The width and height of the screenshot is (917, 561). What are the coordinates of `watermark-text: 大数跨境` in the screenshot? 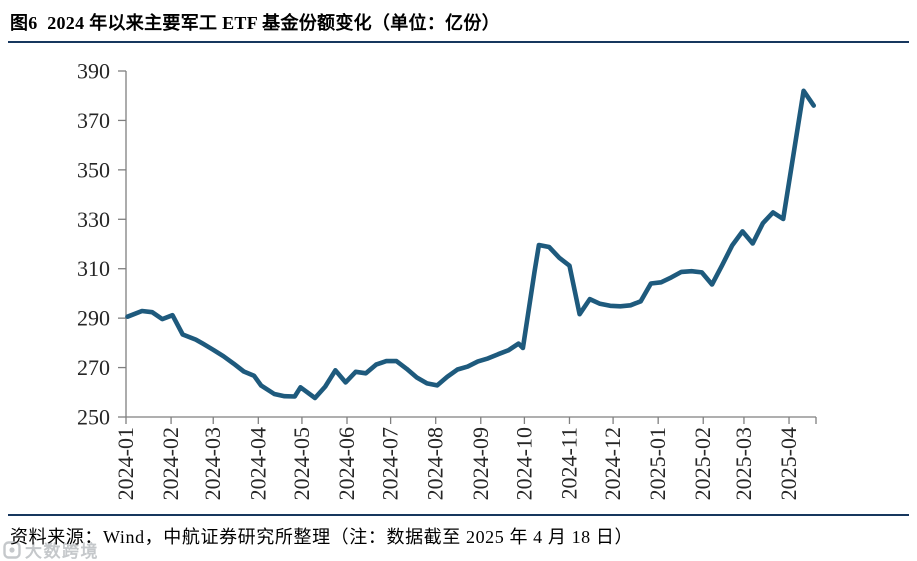 It's located at (62, 551).